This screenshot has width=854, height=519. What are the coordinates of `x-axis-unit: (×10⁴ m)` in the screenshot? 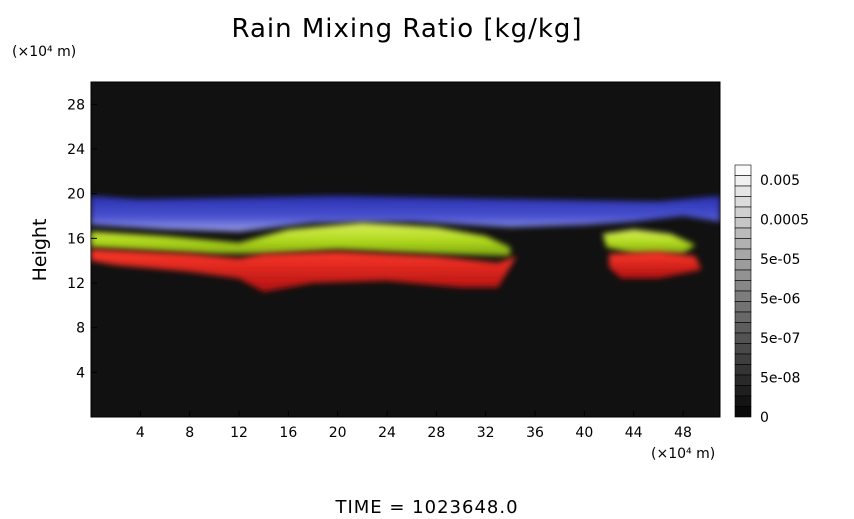 It's located at (683, 454).